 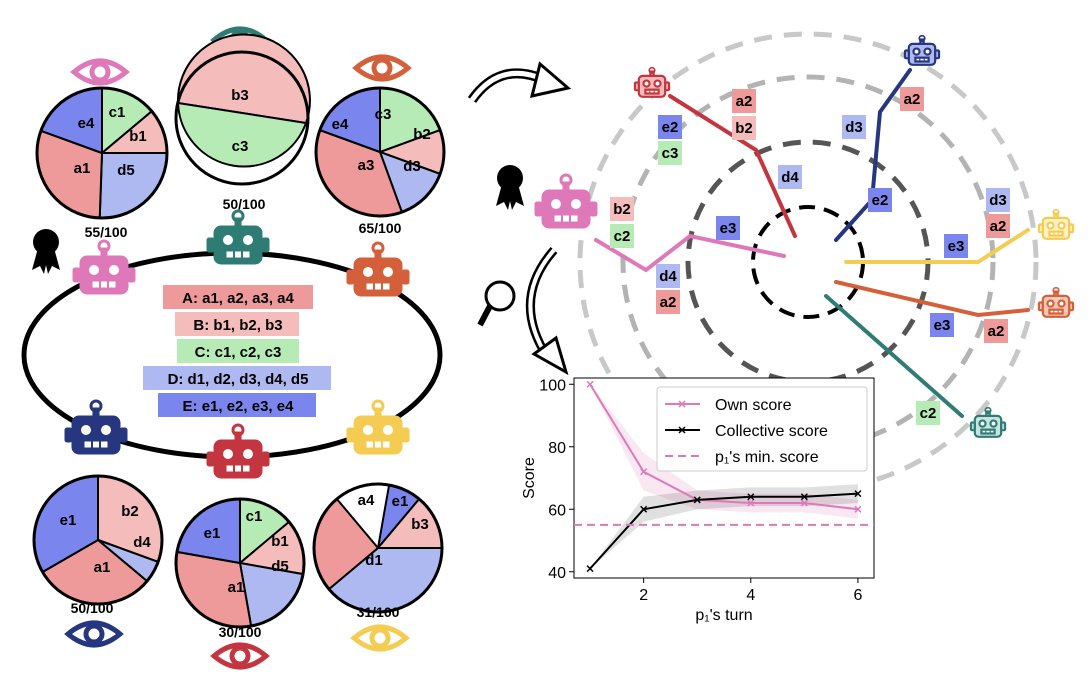 What do you see at coordinates (106, 232) in the screenshot?
I see `score-pink: 55/100` at bounding box center [106, 232].